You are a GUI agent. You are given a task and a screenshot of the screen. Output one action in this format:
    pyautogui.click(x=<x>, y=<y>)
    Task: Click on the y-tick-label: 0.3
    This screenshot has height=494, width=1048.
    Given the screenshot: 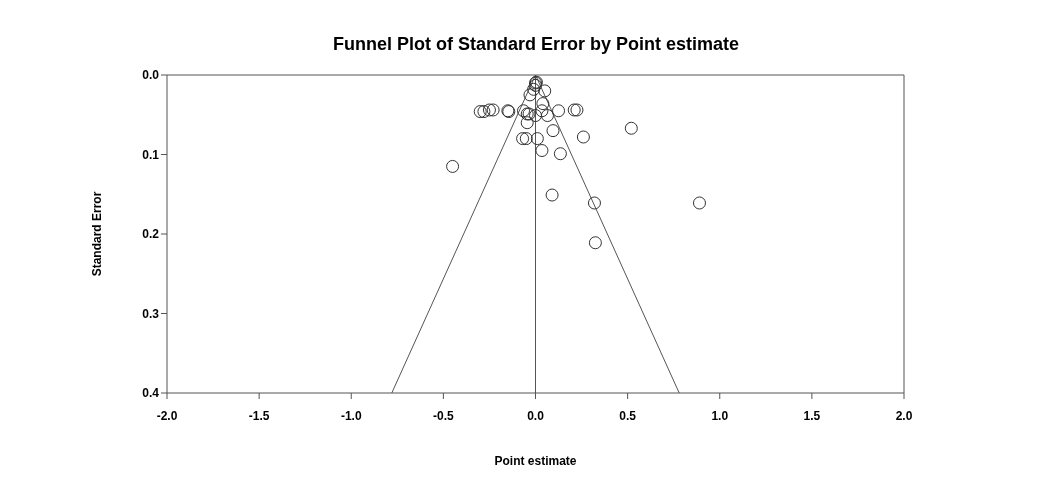 What is the action you would take?
    pyautogui.click(x=151, y=313)
    